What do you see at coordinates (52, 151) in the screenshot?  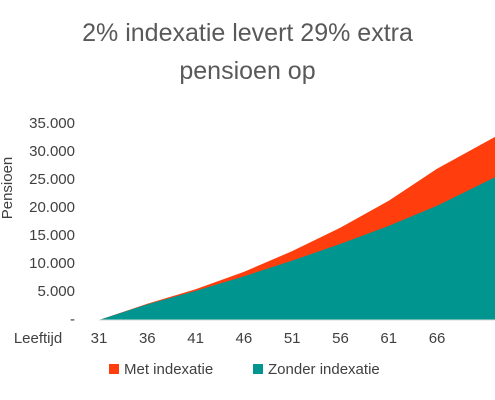 I see `y-tick-label: 30.000` at bounding box center [52, 151].